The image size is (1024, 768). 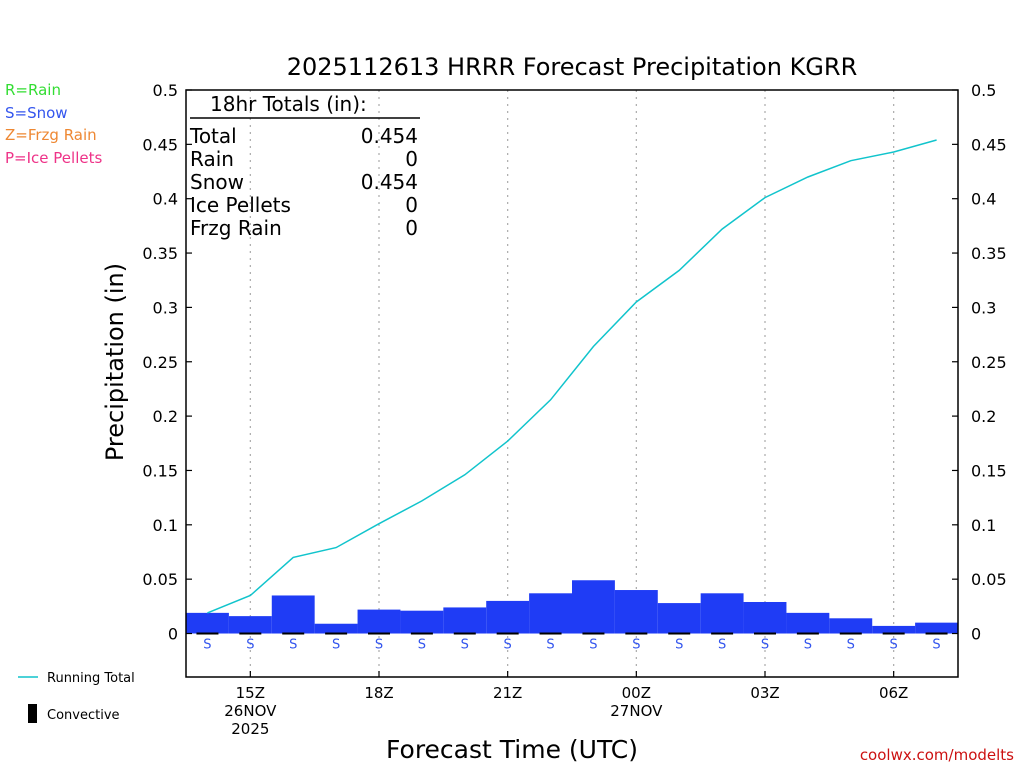 What do you see at coordinates (983, 416) in the screenshot?
I see `y-tick-label-right: 0.2` at bounding box center [983, 416].